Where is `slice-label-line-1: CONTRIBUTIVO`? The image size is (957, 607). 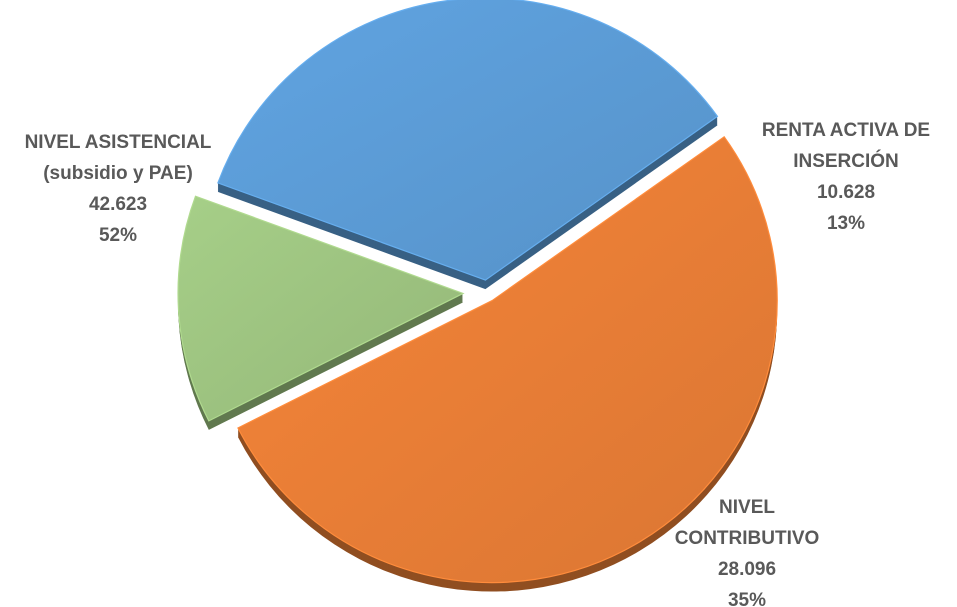
slice-label-line-1: CONTRIBUTIVO is located at coordinates (747, 538).